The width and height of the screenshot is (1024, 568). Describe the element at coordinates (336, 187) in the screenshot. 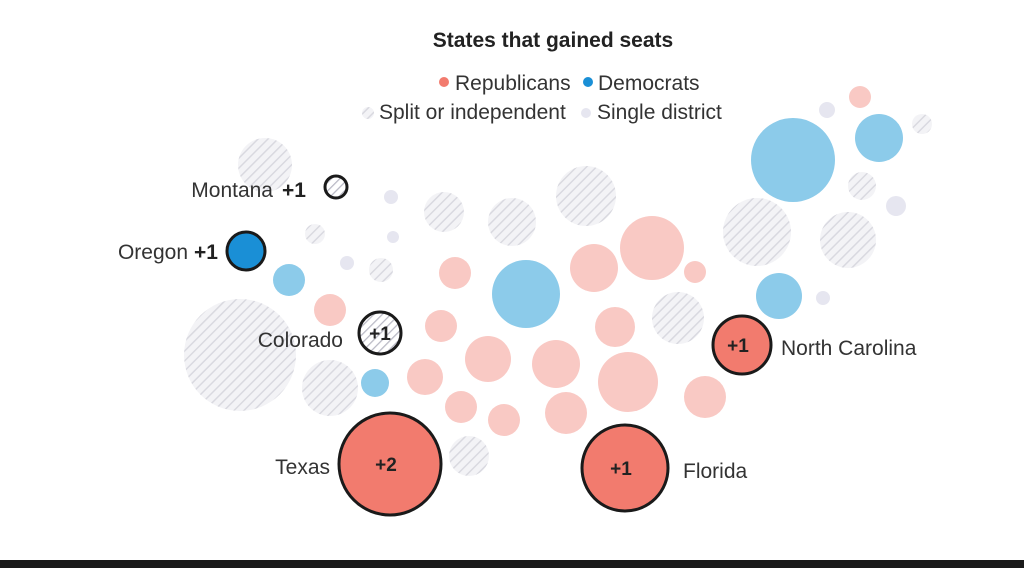

I see `bubble-montana` at that location.